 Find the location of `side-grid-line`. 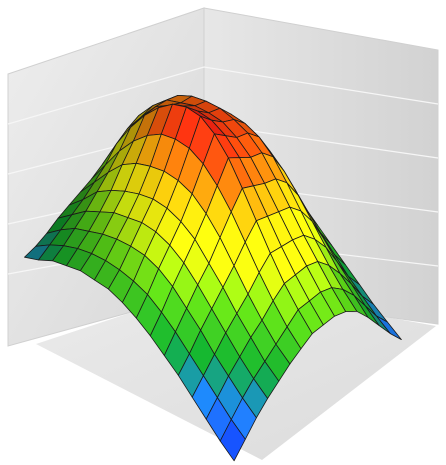

side-grid-line is located at coordinates (321, 85).